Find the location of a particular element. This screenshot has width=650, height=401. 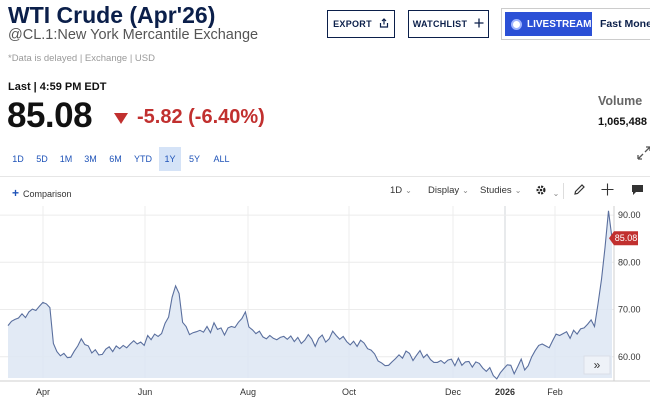

comparison-label: Comparison is located at coordinates (47, 194).